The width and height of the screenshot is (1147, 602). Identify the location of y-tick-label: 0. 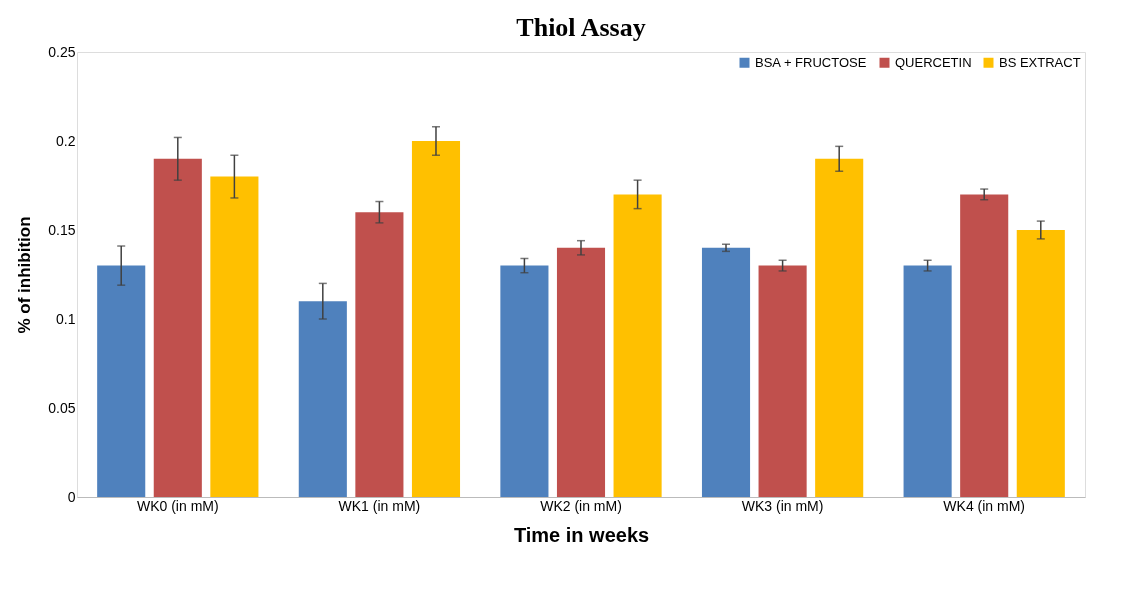
(71, 496).